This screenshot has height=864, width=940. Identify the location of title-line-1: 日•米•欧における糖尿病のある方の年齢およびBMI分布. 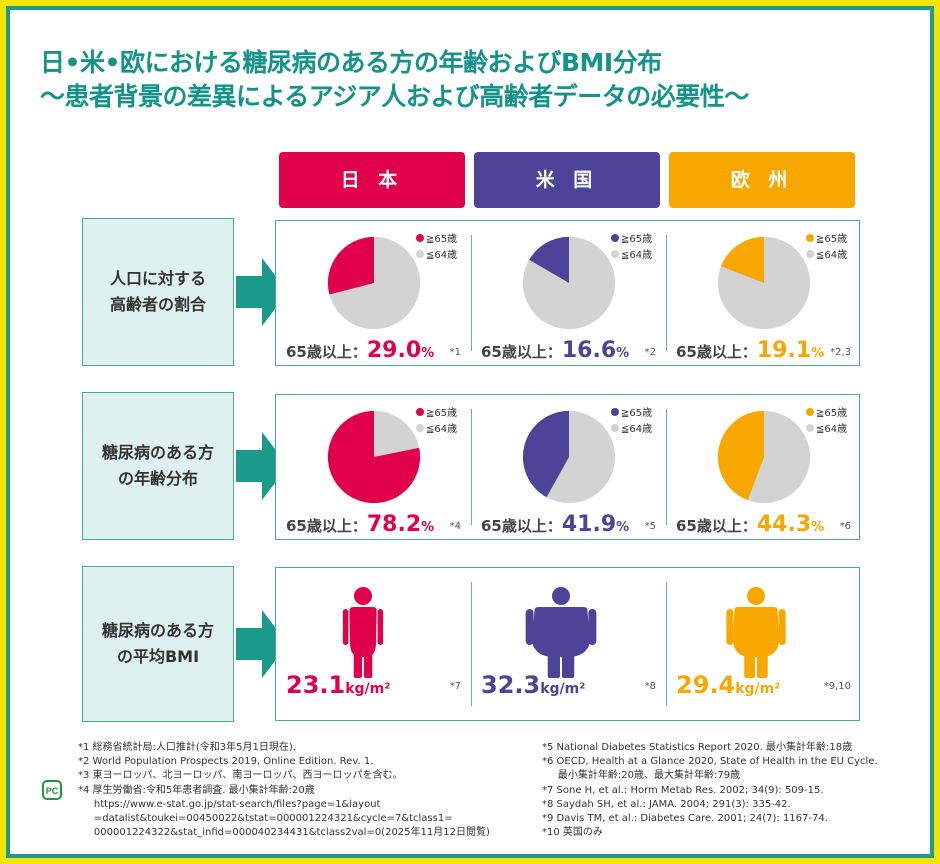
(351, 62).